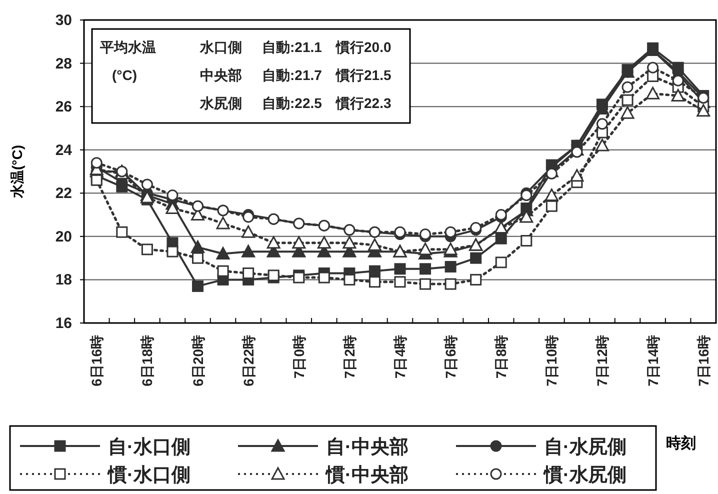  Describe the element at coordinates (363, 47) in the screenshot. I see `annotation: 慣行20.0` at that location.